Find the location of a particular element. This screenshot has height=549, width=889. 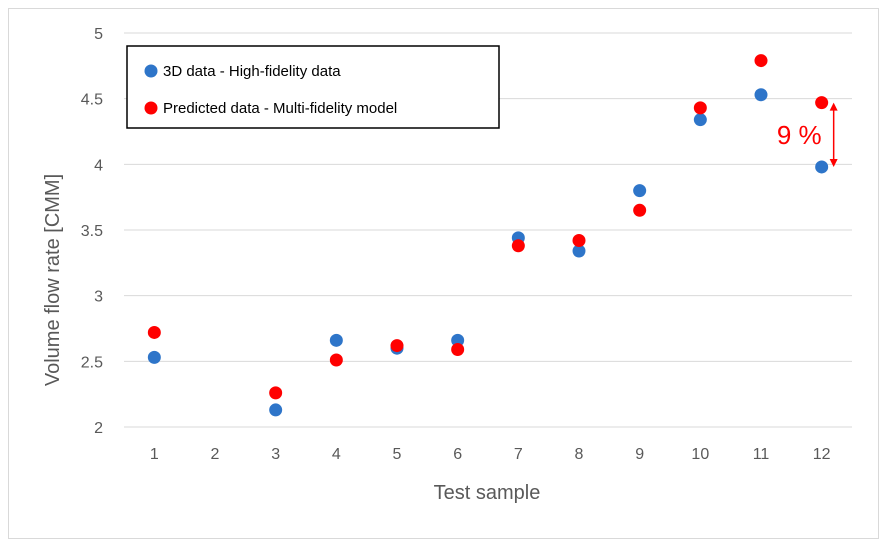

y-tick-labels: 2 2.5 3 3.5 4 4.5 5 is located at coordinates (92, 231).